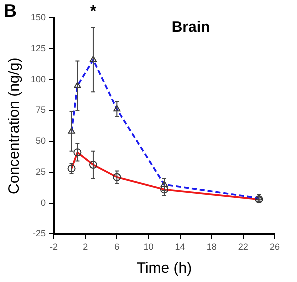  I want to click on x-tick-label: 2, so click(85, 247).